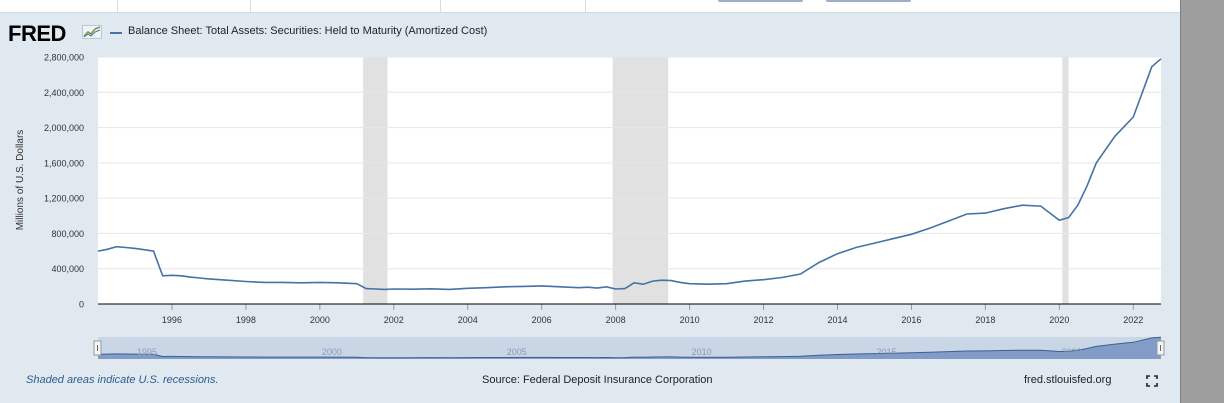 The height and width of the screenshot is (403, 1224). What do you see at coordinates (64, 93) in the screenshot?
I see `y-tick-label: 2,400,000` at bounding box center [64, 93].